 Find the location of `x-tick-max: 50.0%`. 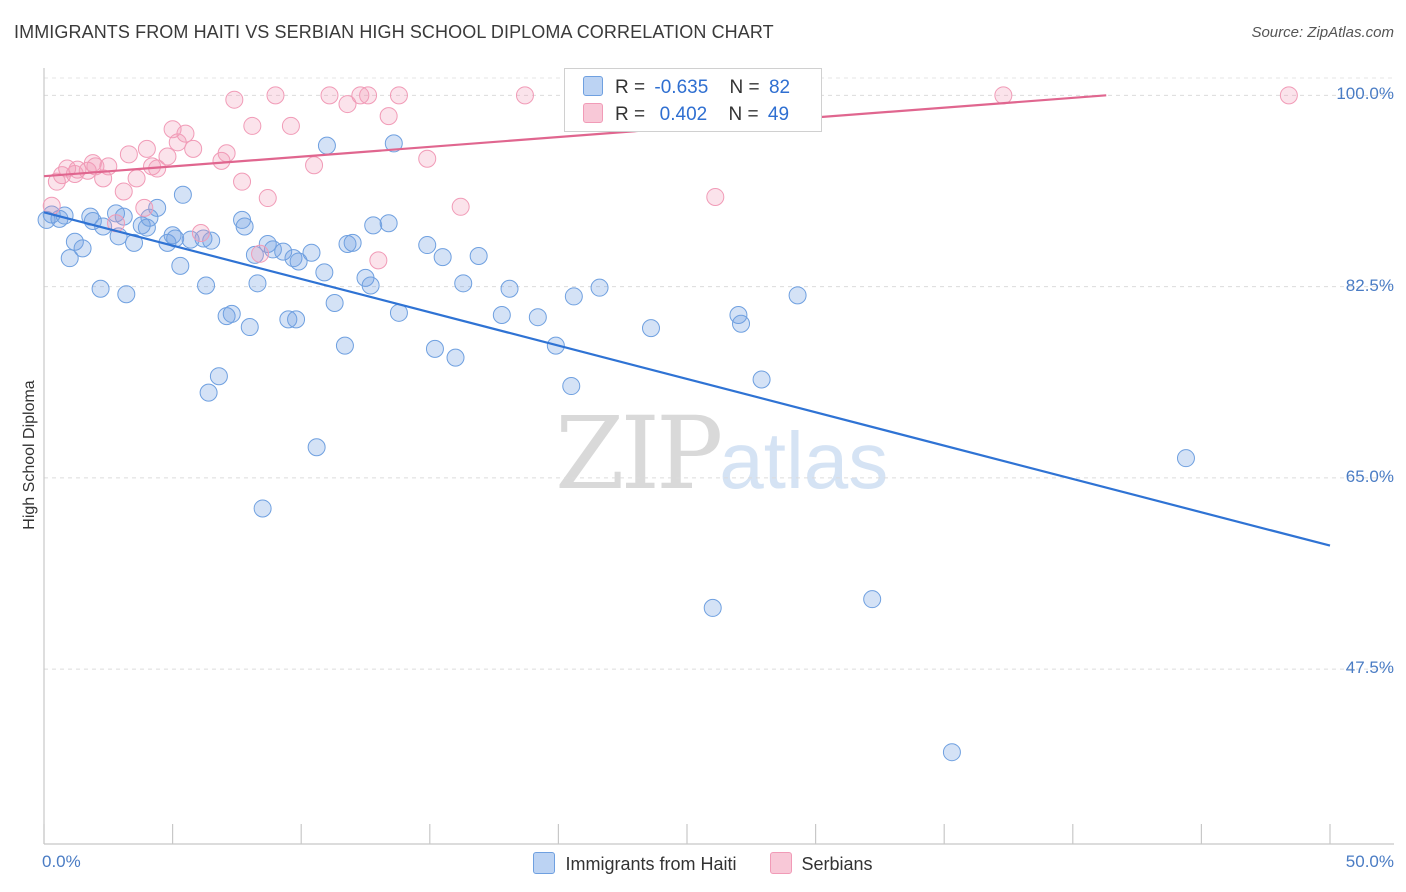

x-tick-max: 50.0% is located at coordinates (1369, 861).